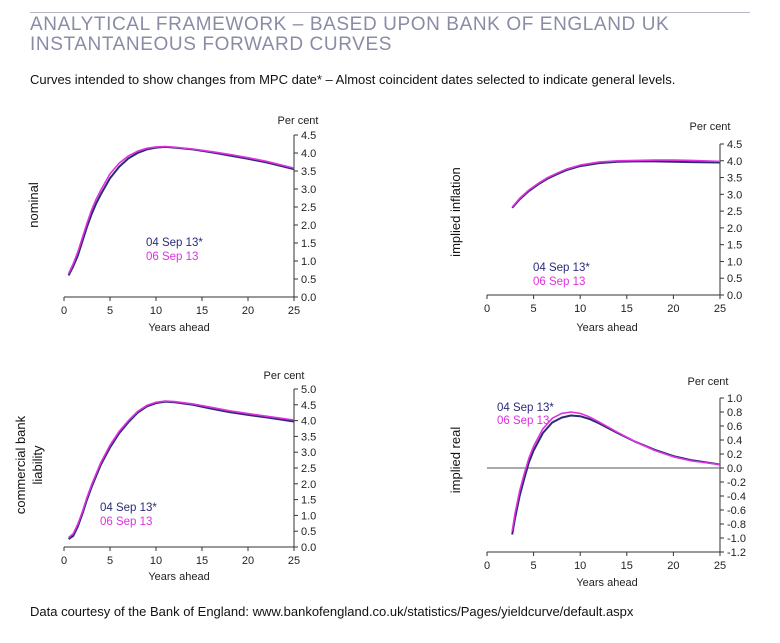  What do you see at coordinates (734, 413) in the screenshot?
I see `y-tick-label: 0.8` at bounding box center [734, 413].